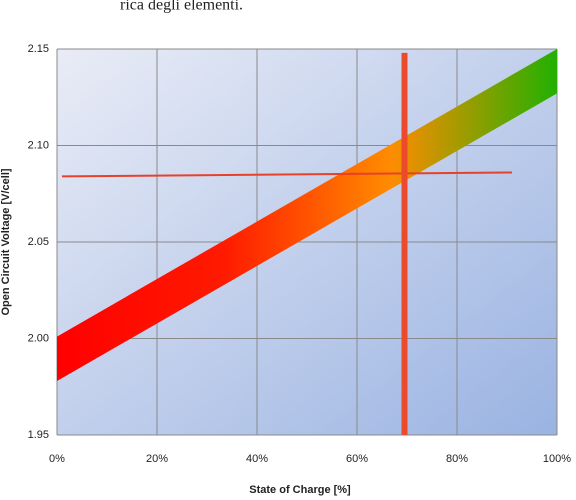 The height and width of the screenshot is (500, 576). Describe the element at coordinates (557, 459) in the screenshot. I see `x-tick-label: 100%` at that location.